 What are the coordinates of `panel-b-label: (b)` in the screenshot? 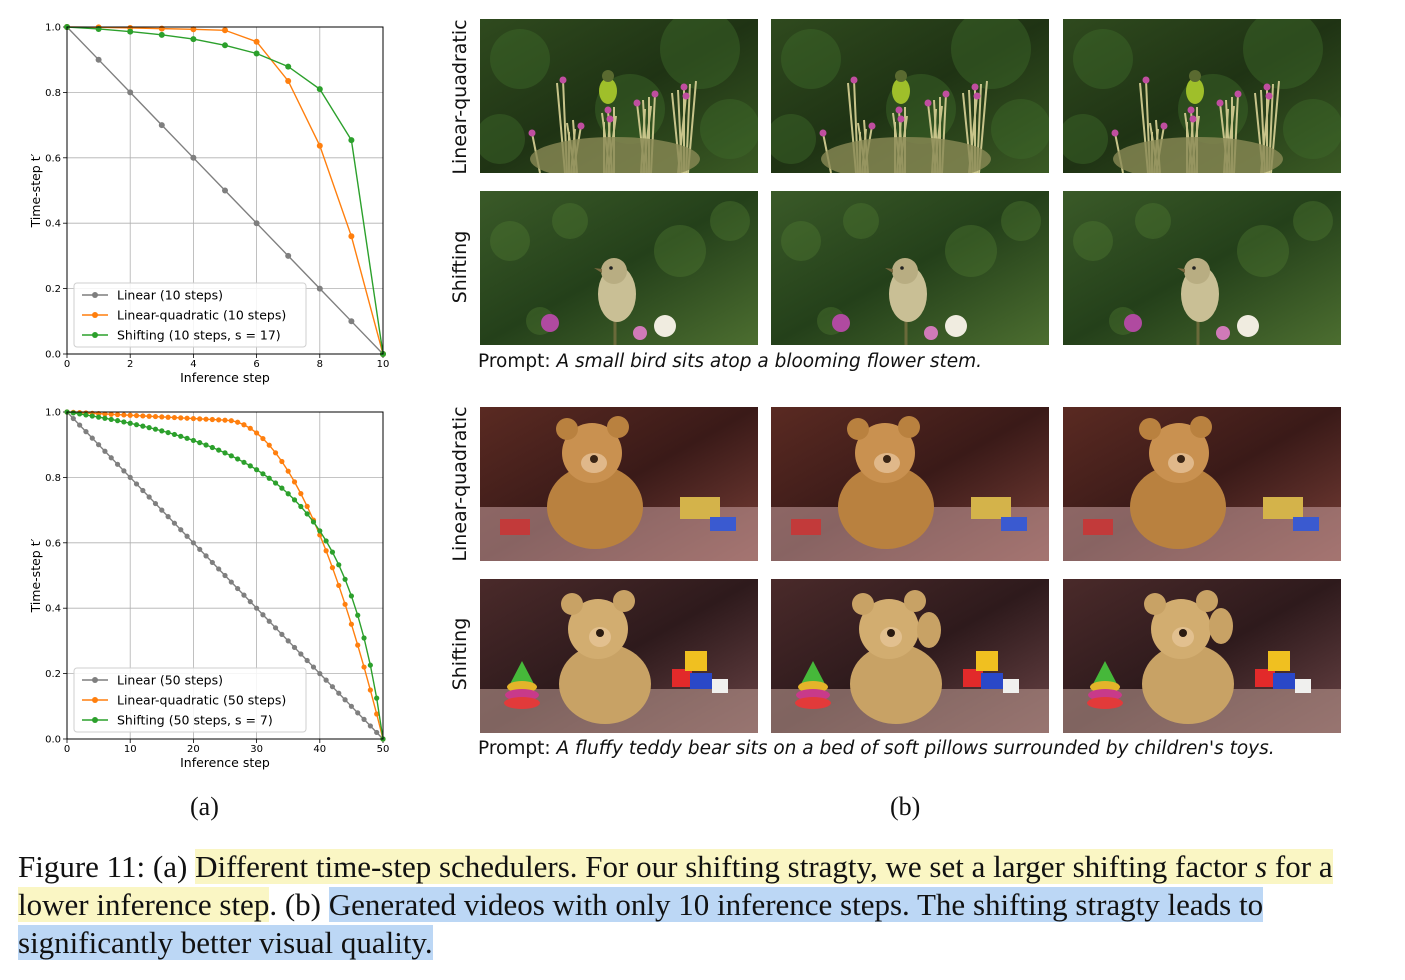 It's located at (905, 806).